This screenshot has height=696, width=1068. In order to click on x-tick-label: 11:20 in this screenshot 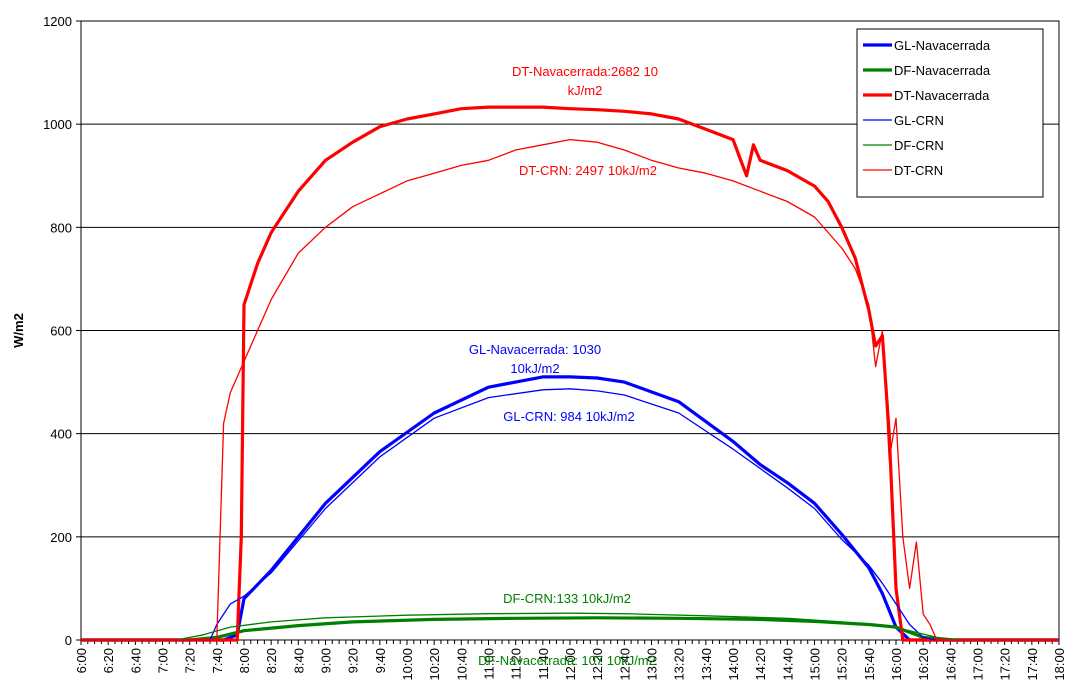, I will do `click(516, 664)`.